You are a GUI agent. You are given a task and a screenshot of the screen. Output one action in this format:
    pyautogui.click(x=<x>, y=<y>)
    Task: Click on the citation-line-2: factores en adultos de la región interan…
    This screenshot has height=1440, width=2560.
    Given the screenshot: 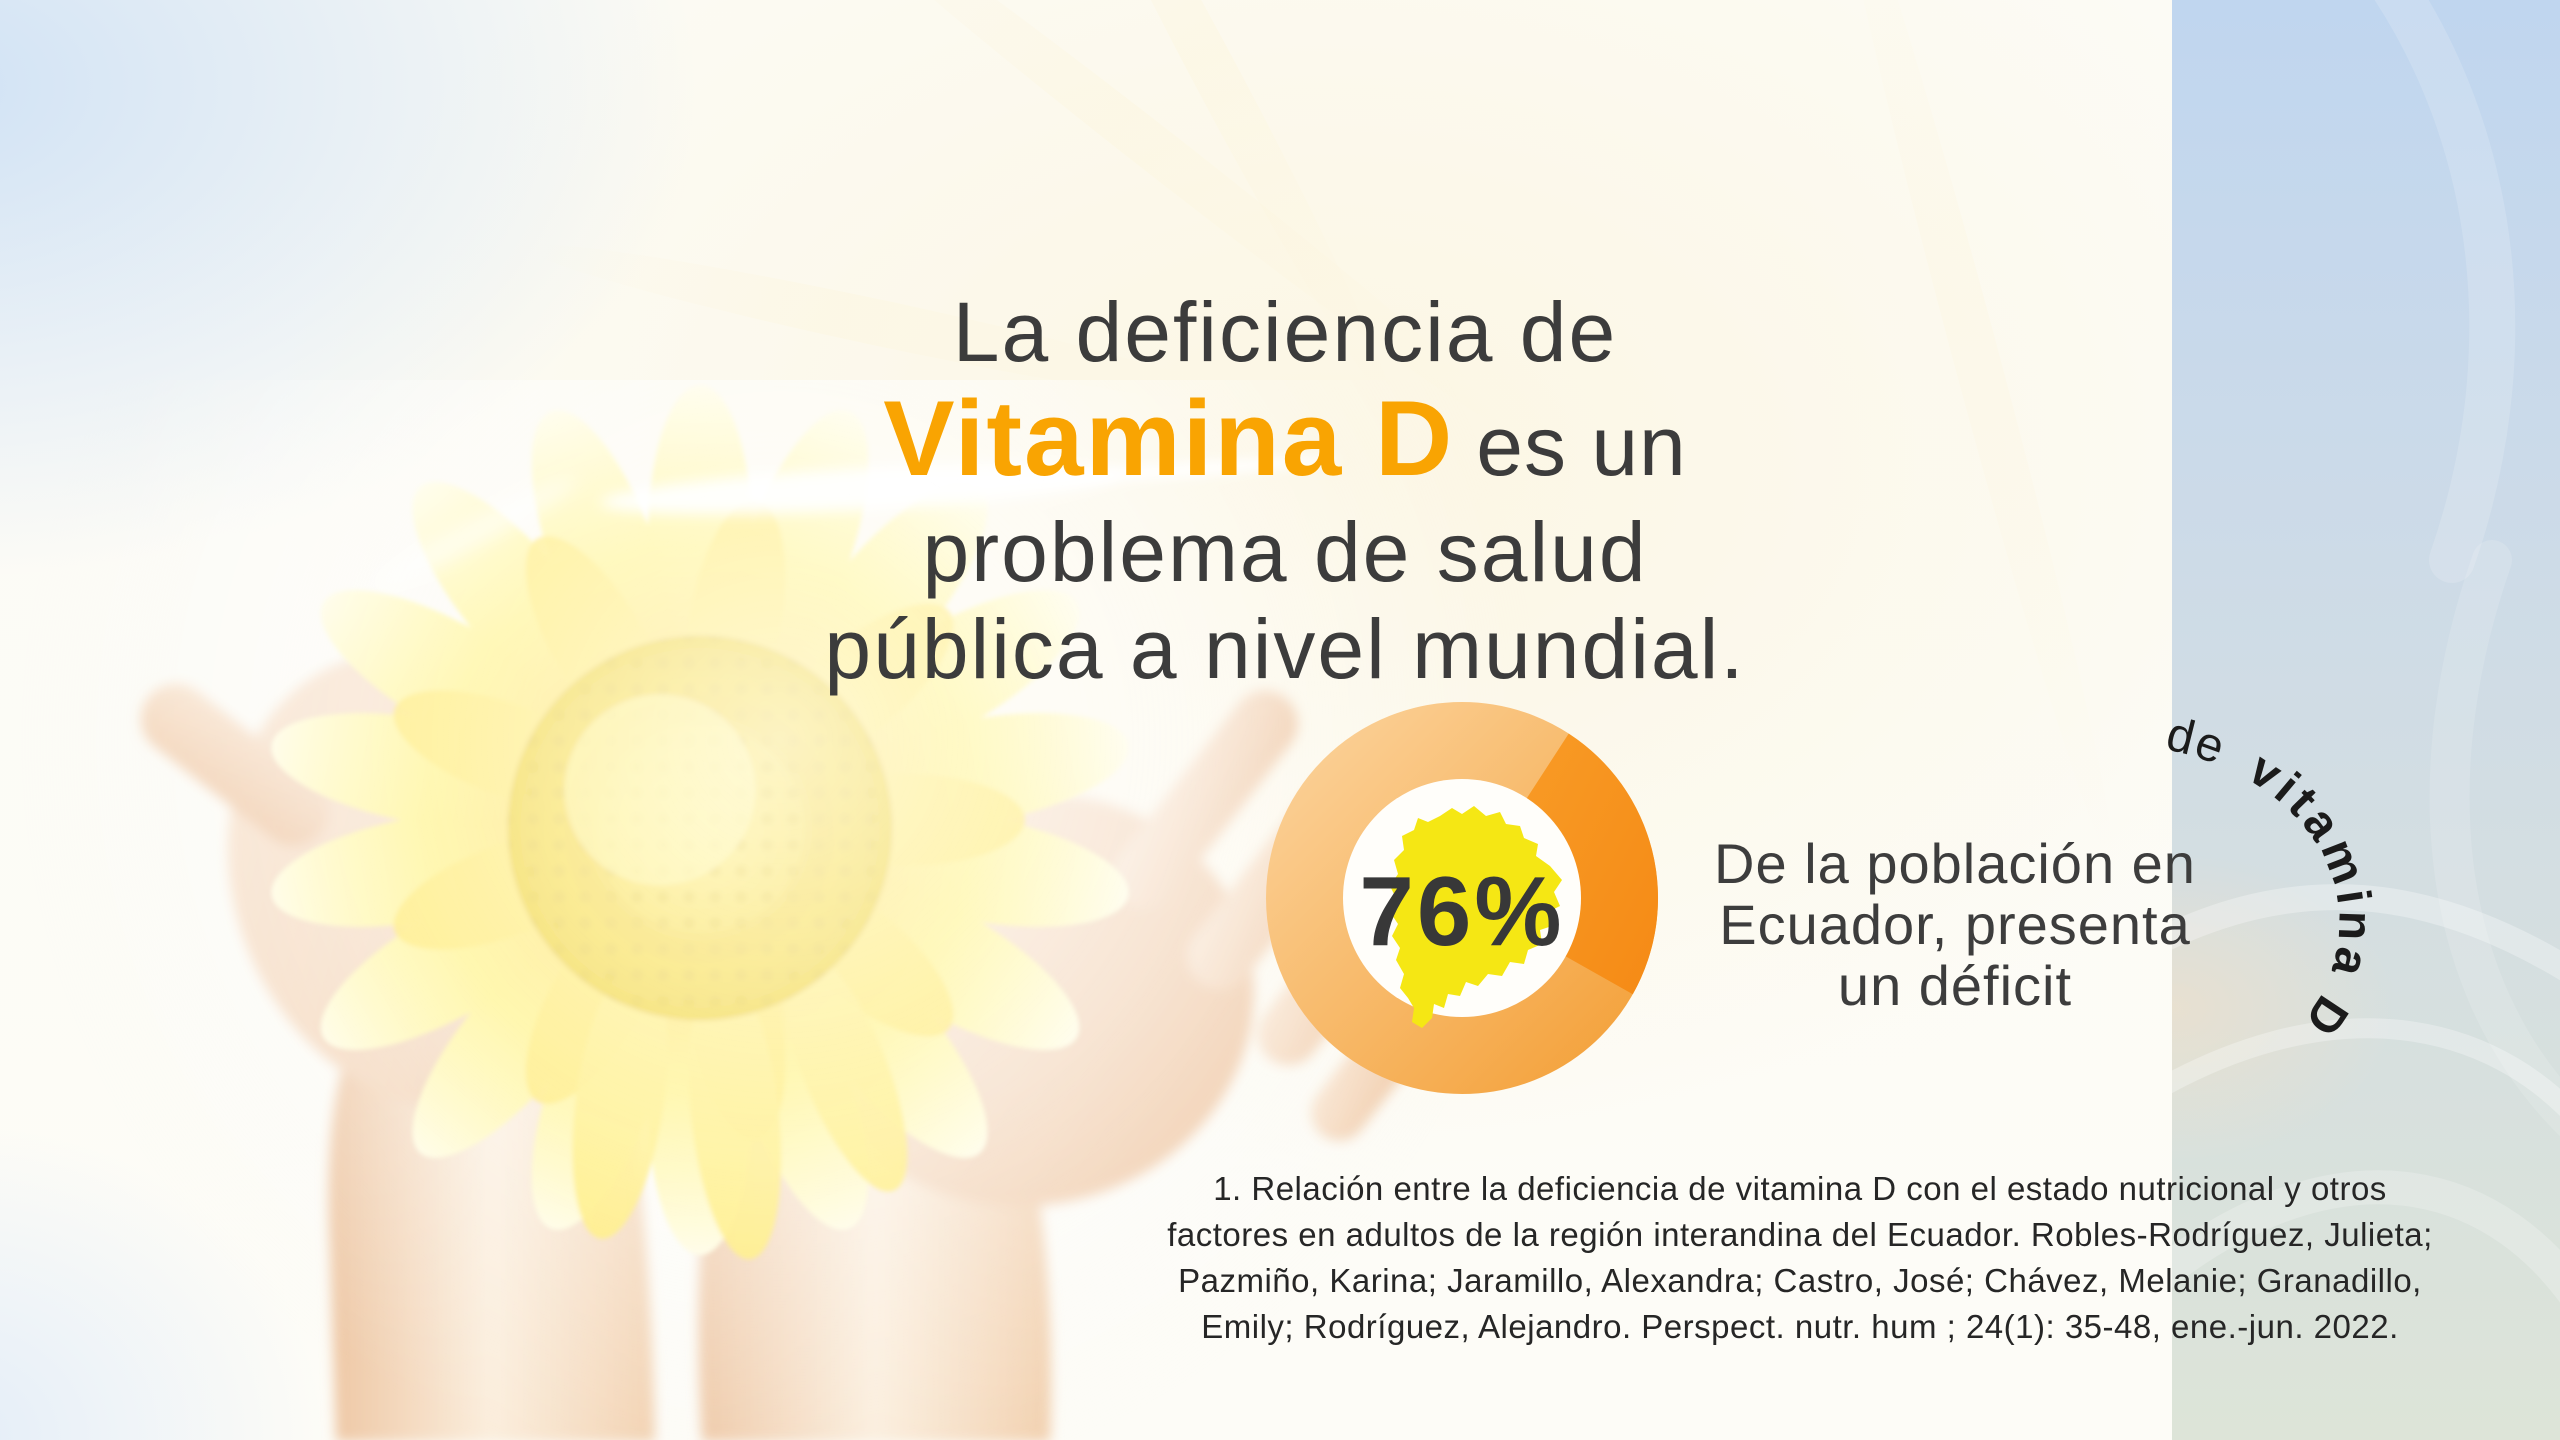 What is the action you would take?
    pyautogui.click(x=1800, y=1234)
    